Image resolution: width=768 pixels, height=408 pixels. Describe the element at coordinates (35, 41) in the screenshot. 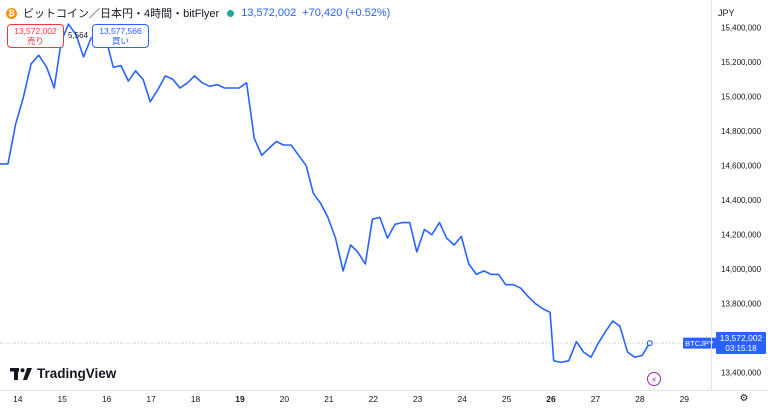

I see `sell-label: 売り` at that location.